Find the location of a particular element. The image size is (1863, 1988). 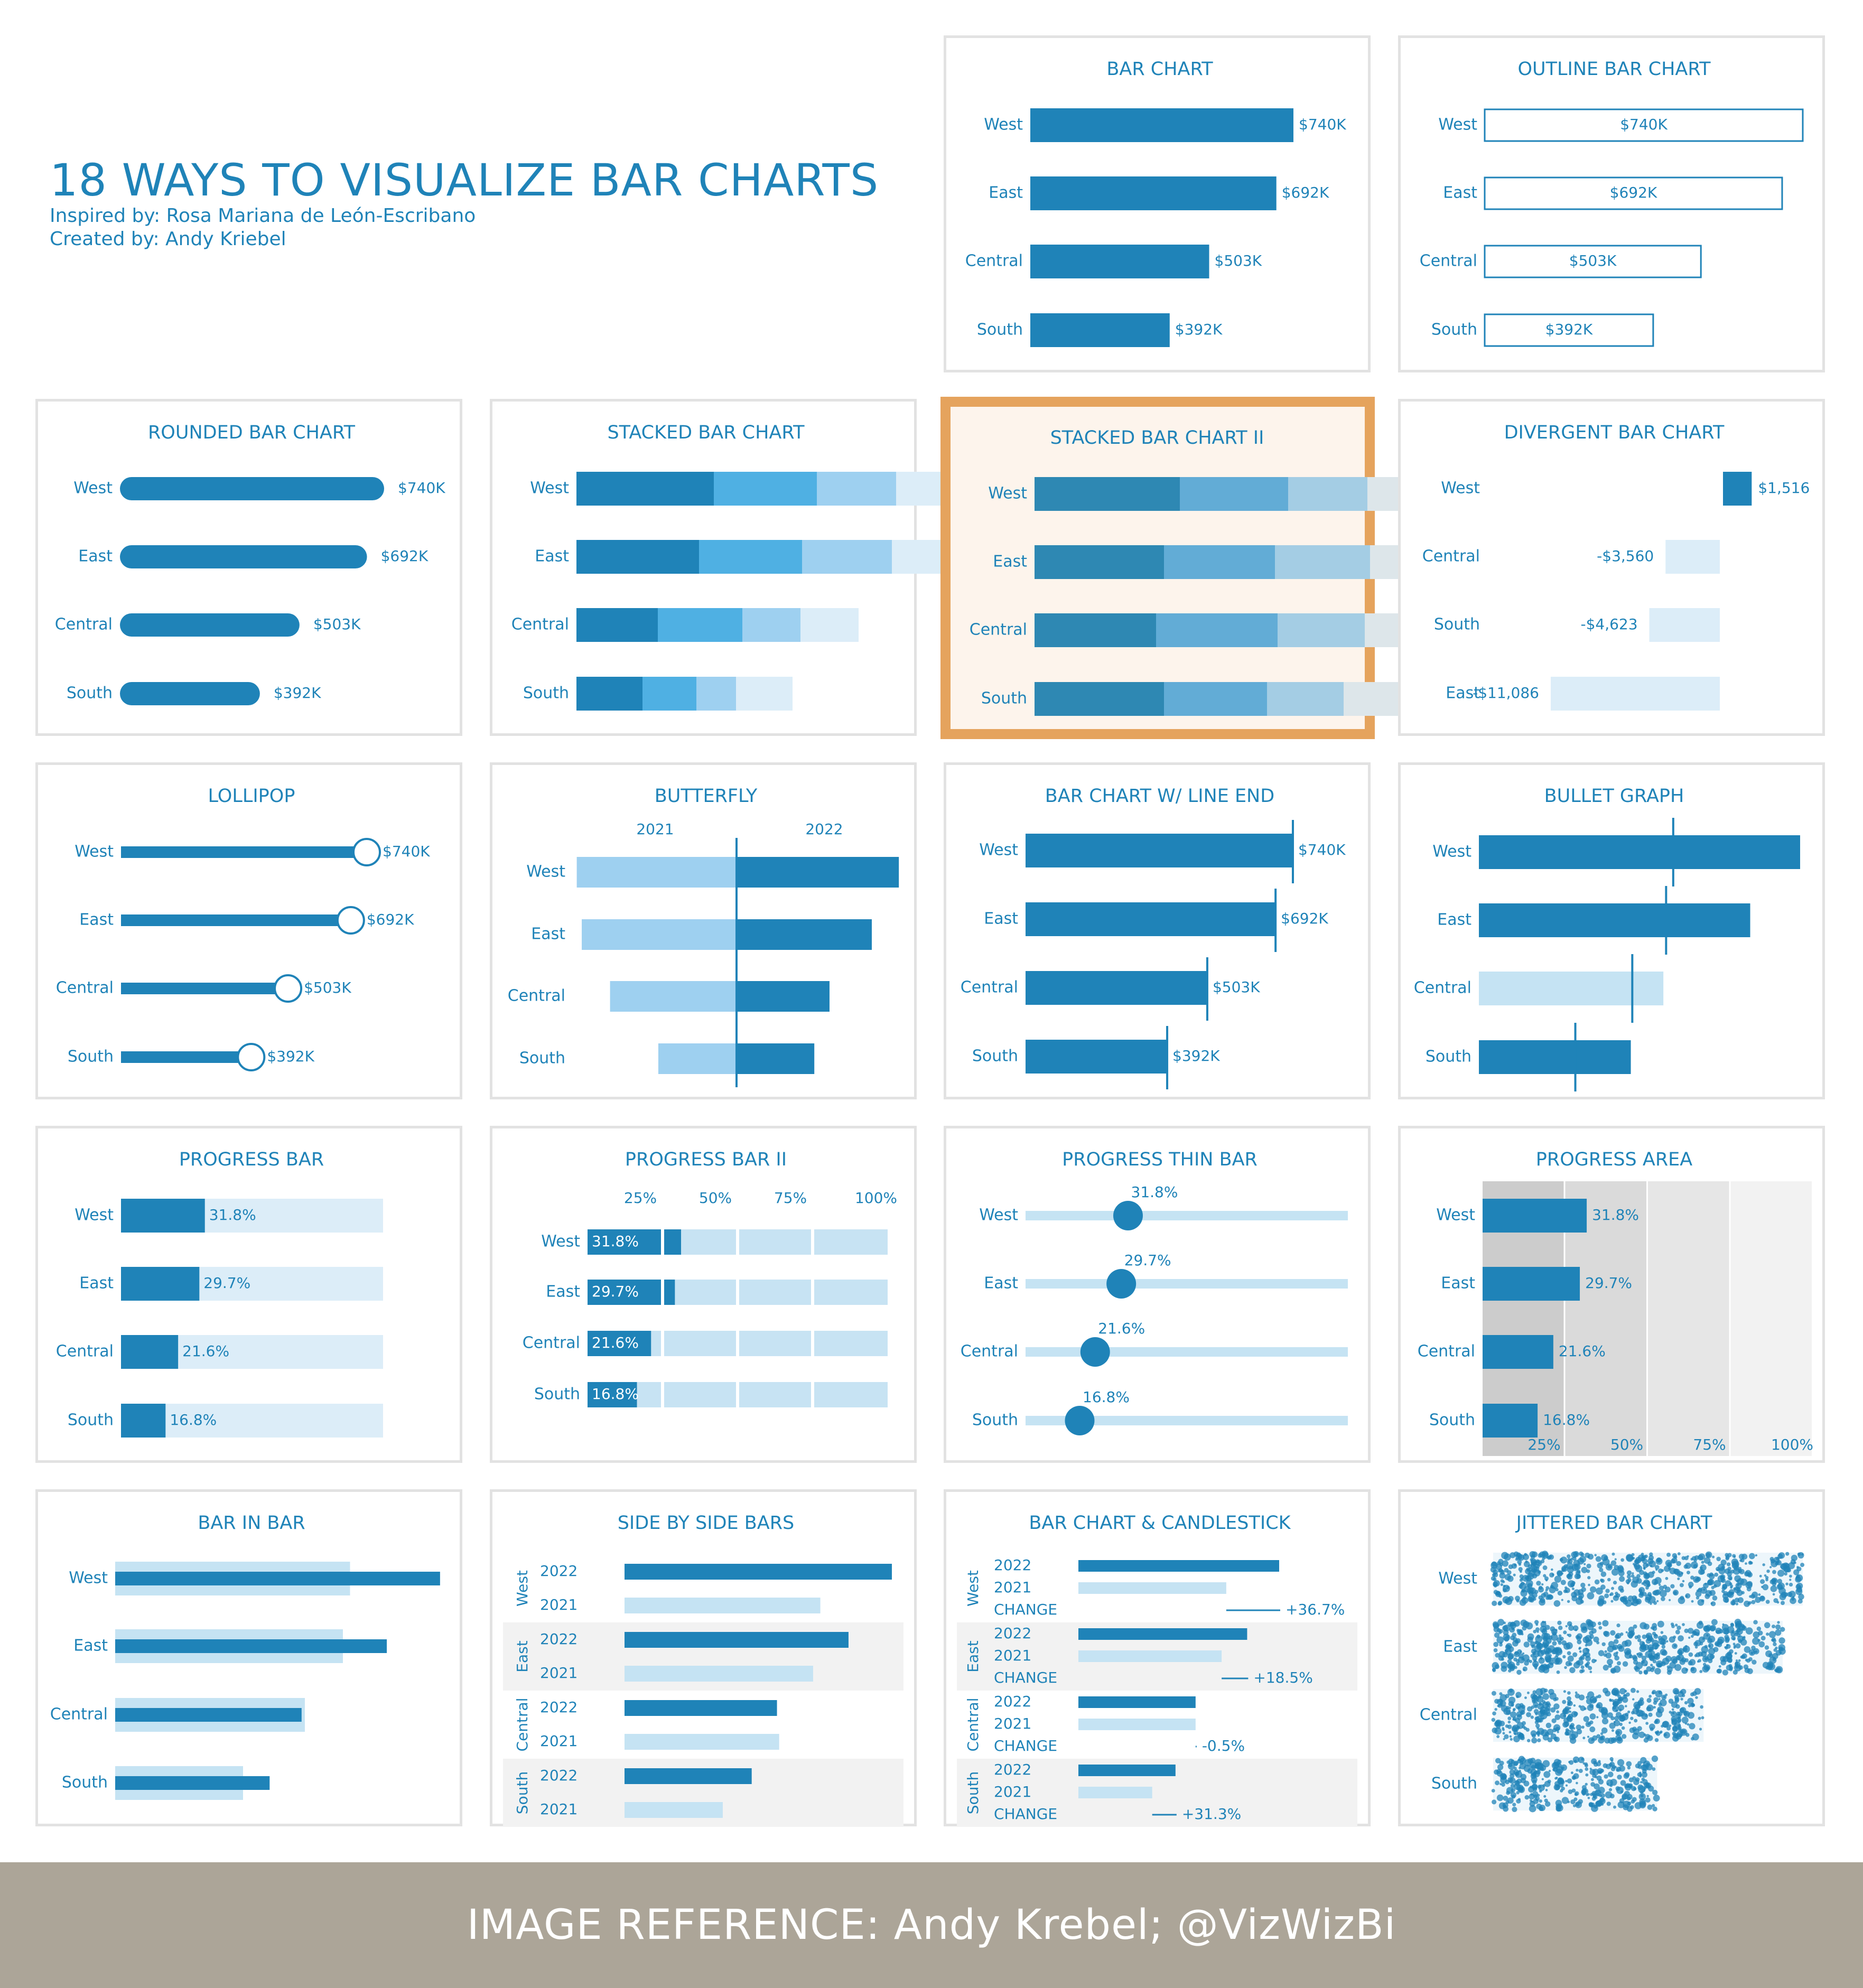

chart-title: STACKED BAR CHART is located at coordinates (706, 432).